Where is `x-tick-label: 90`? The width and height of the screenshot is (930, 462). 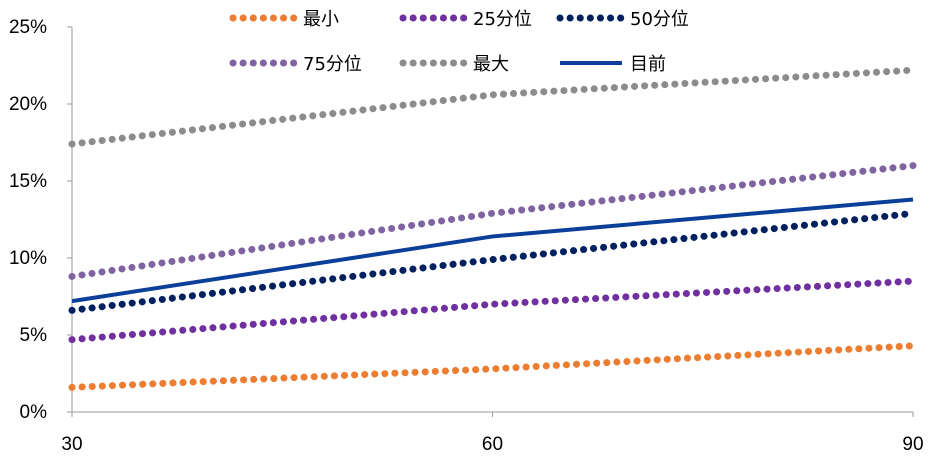 x-tick-label: 90 is located at coordinates (912, 444).